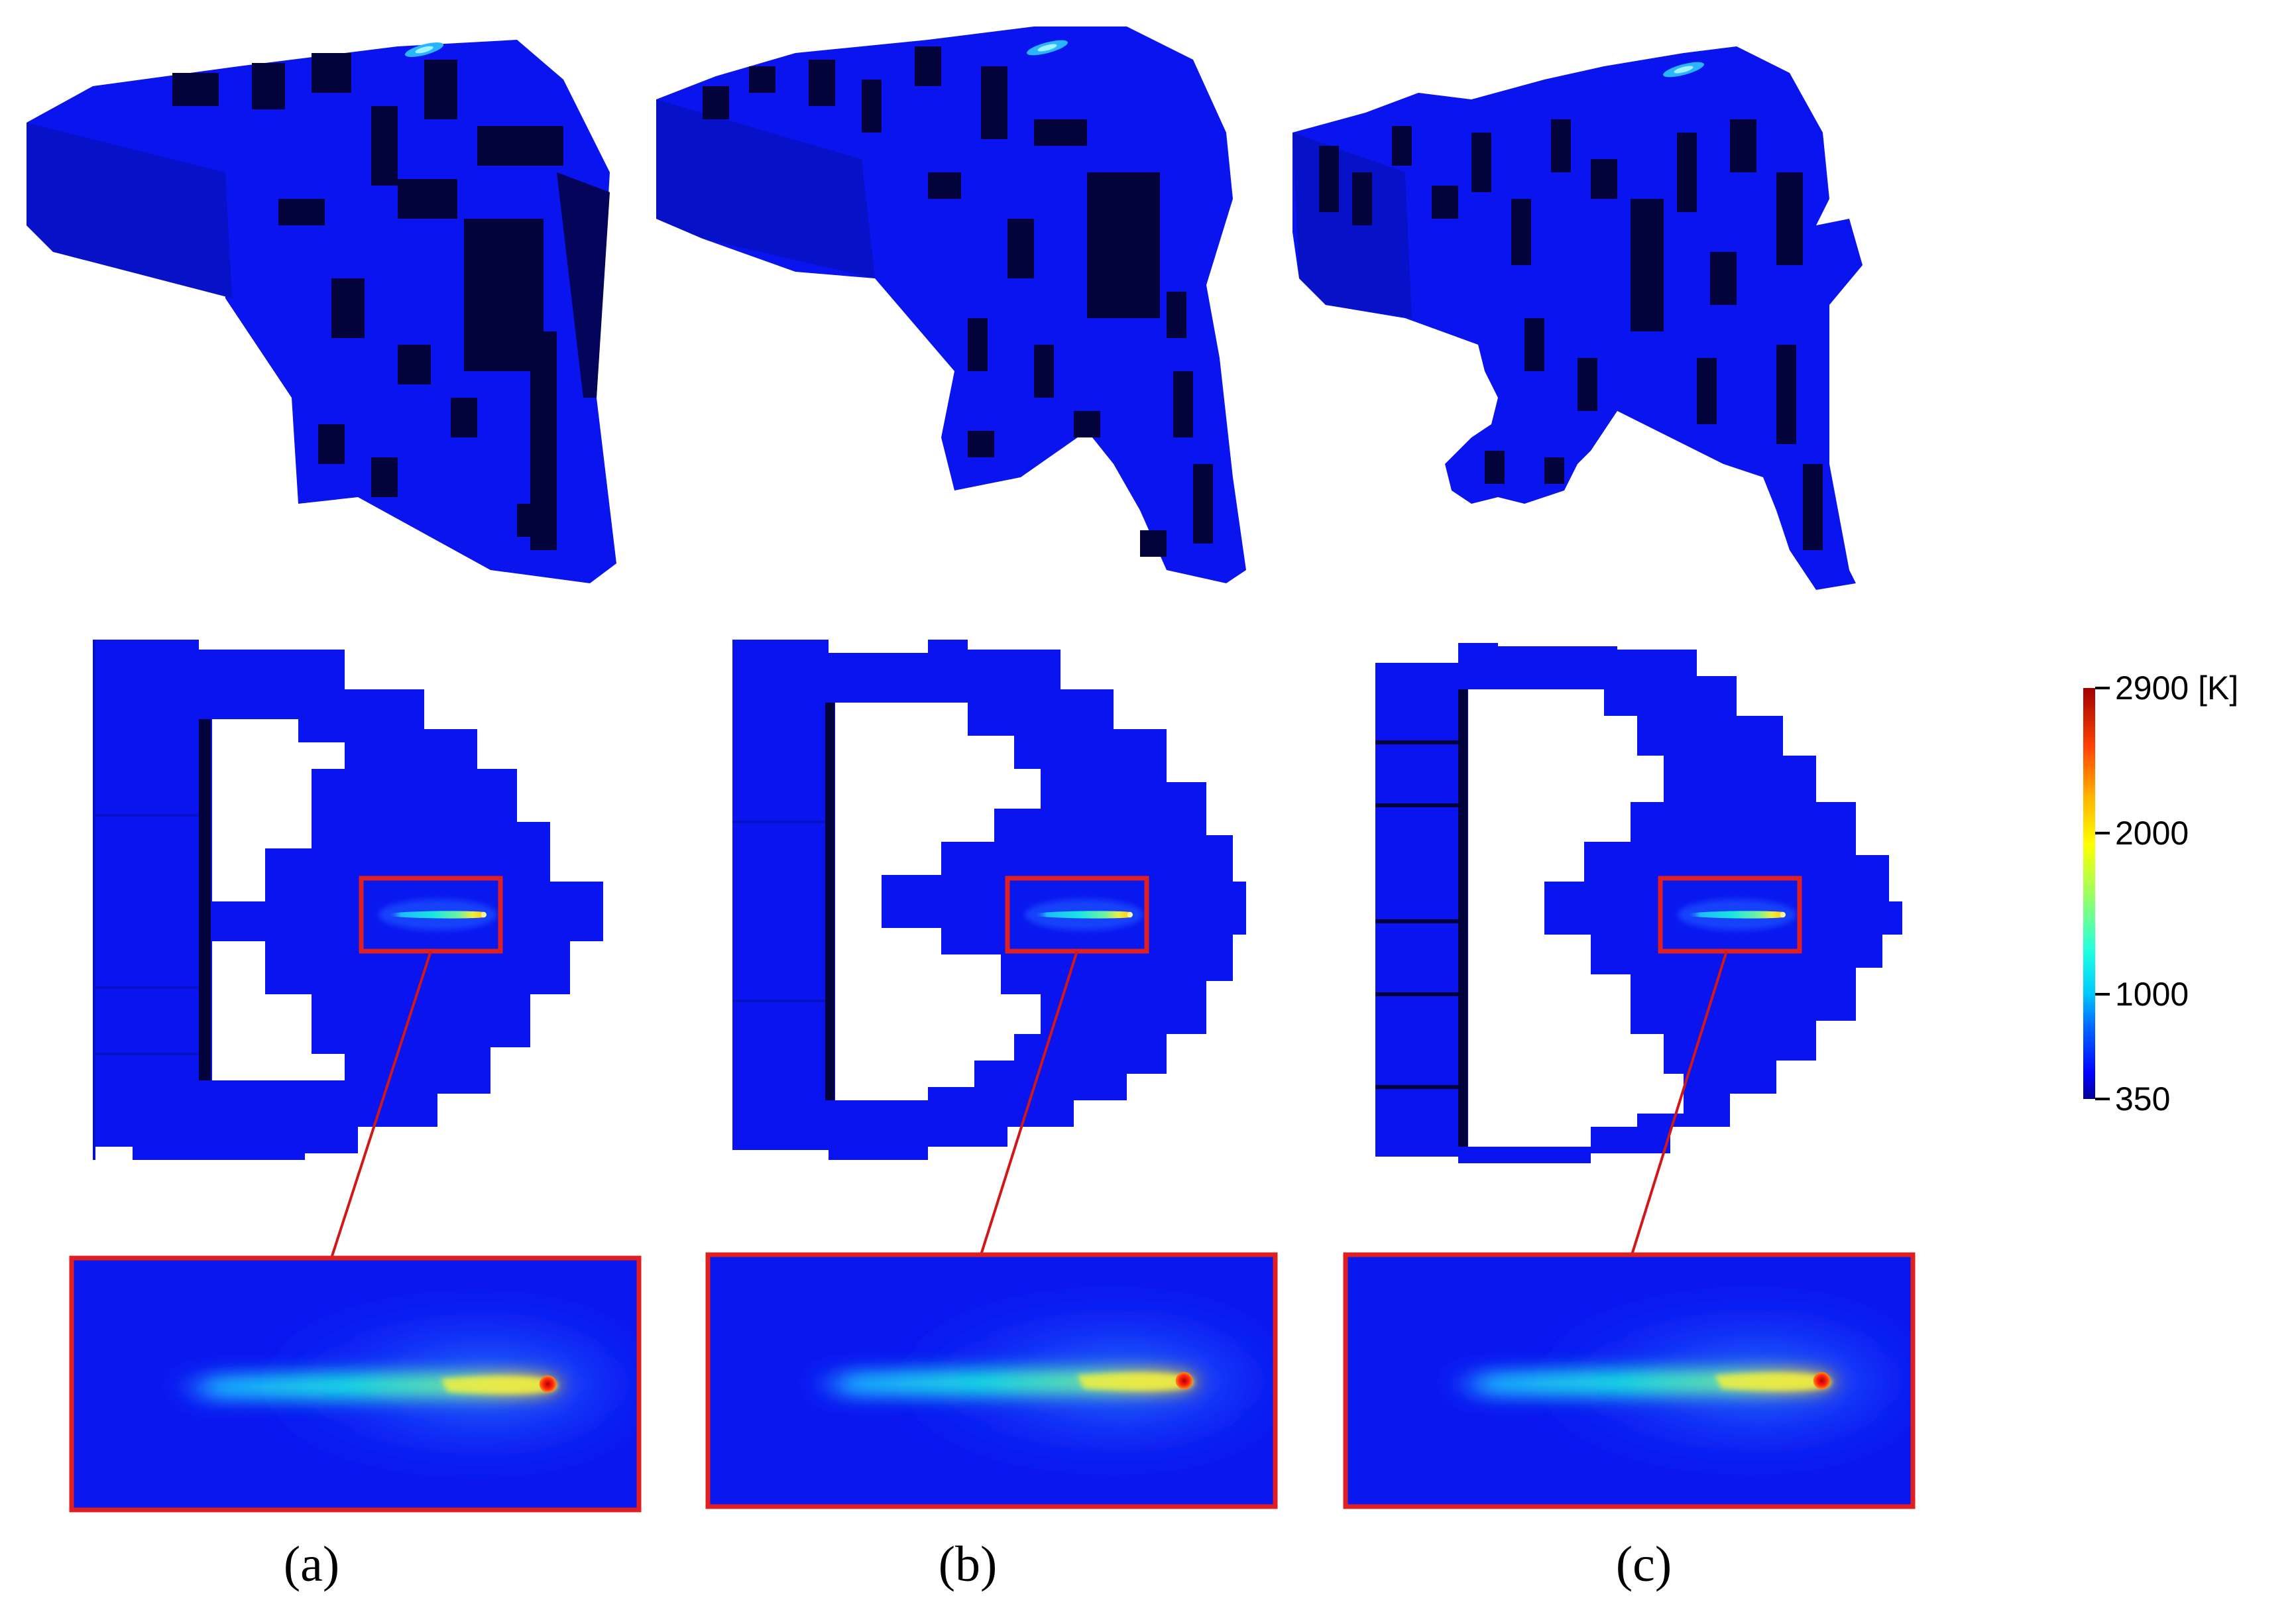 The width and height of the screenshot is (2296, 1612). Describe the element at coordinates (381, 1104) in the screenshot. I see `leader-line-a` at that location.